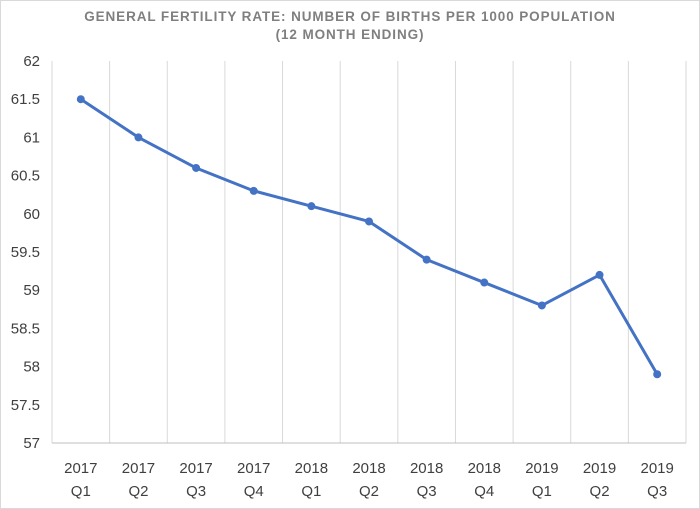  I want to click on y-tick-label: 61, so click(31, 137).